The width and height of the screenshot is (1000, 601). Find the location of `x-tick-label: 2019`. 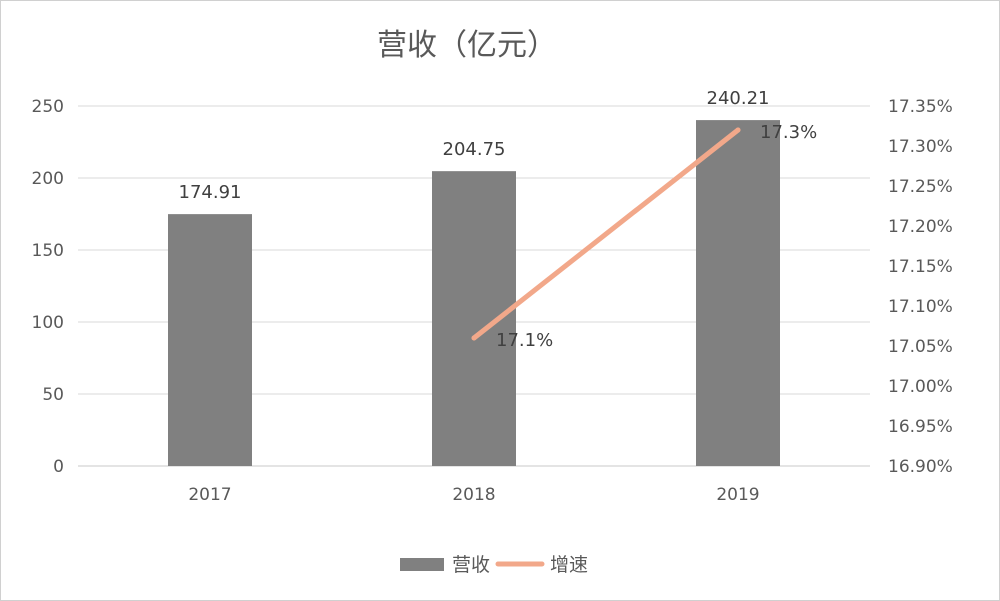

x-tick-label: 2019 is located at coordinates (737, 495).